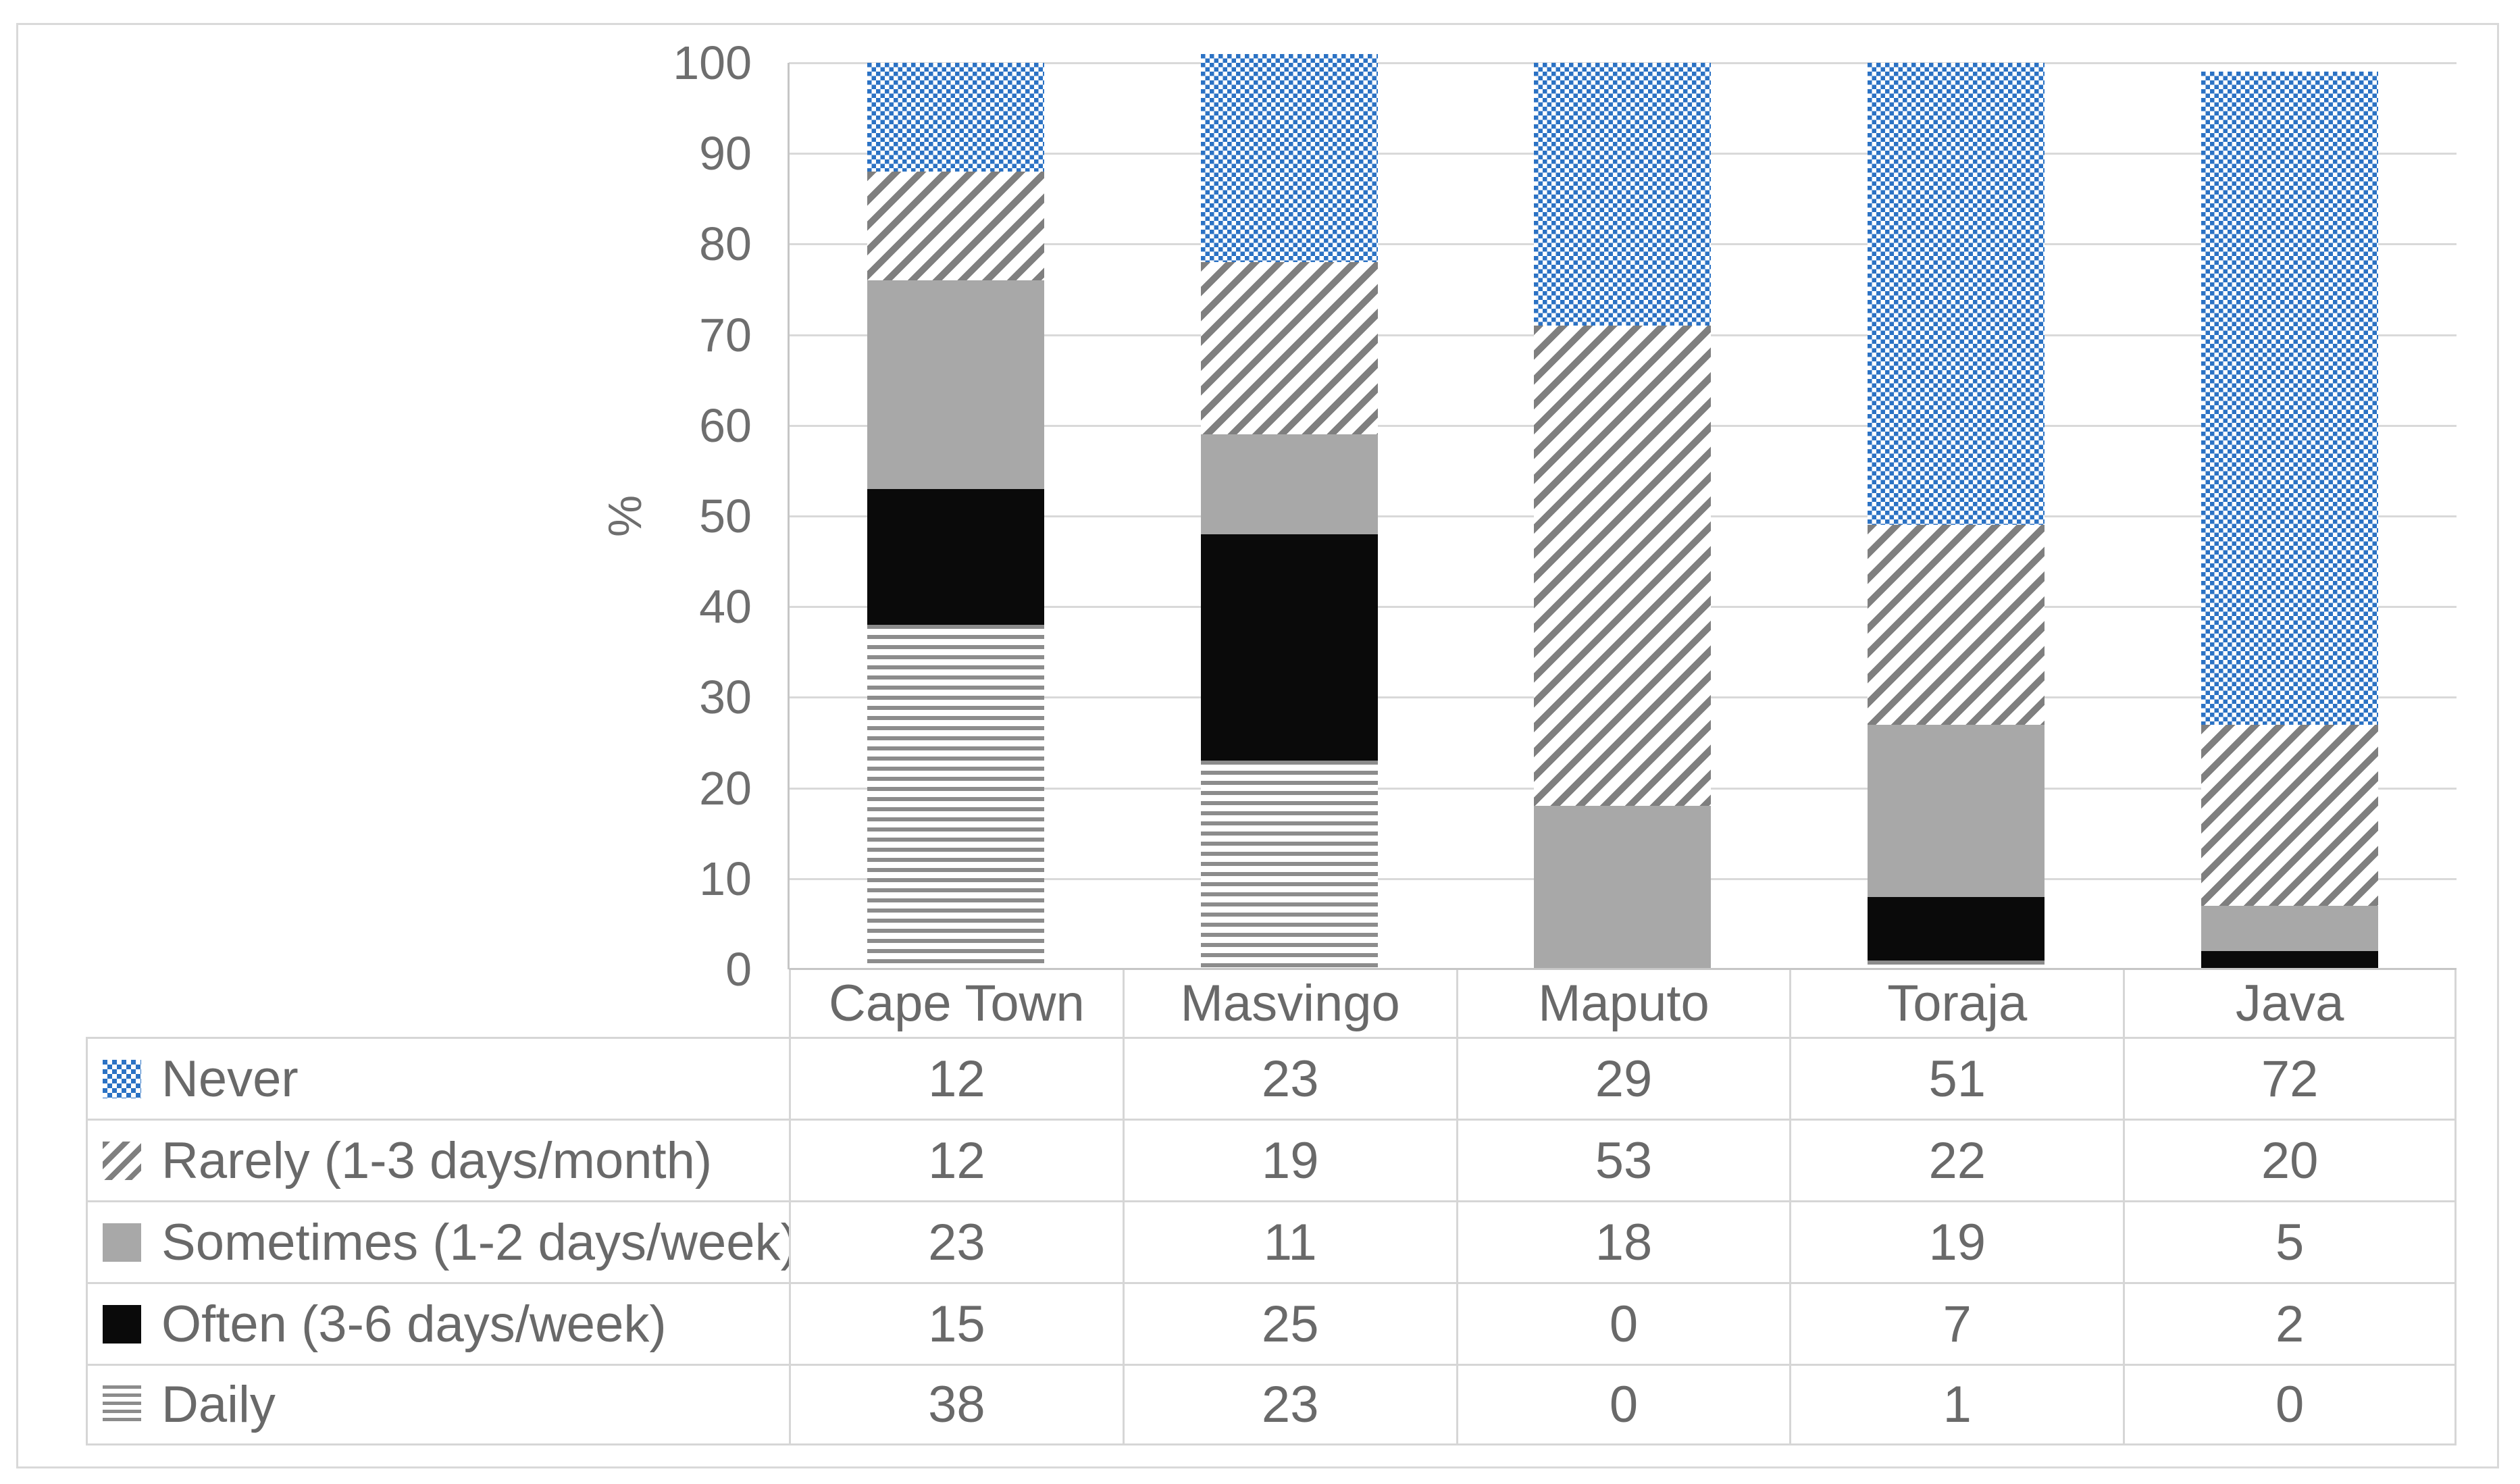 Image resolution: width=2520 pixels, height=1484 pixels. I want to click on table-corner-blank, so click(437, 1003).